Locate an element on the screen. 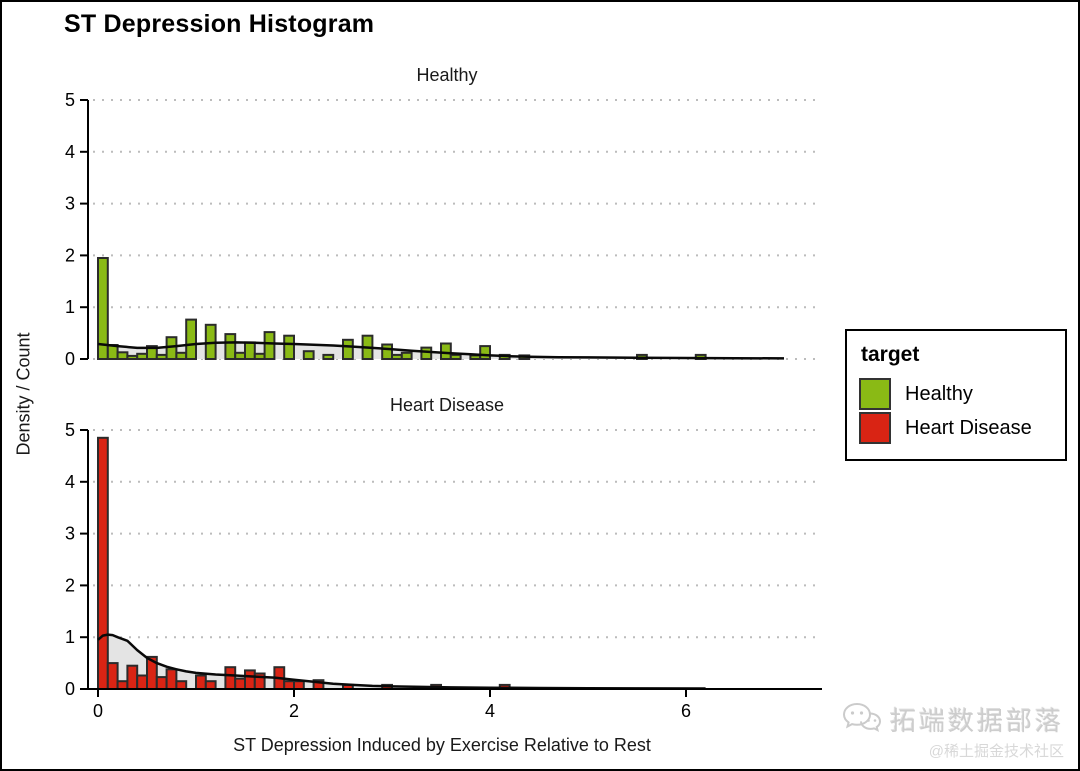 This screenshot has width=1080, height=771. watermark-community: @稀土掘金技术社区 is located at coordinates (996, 751).